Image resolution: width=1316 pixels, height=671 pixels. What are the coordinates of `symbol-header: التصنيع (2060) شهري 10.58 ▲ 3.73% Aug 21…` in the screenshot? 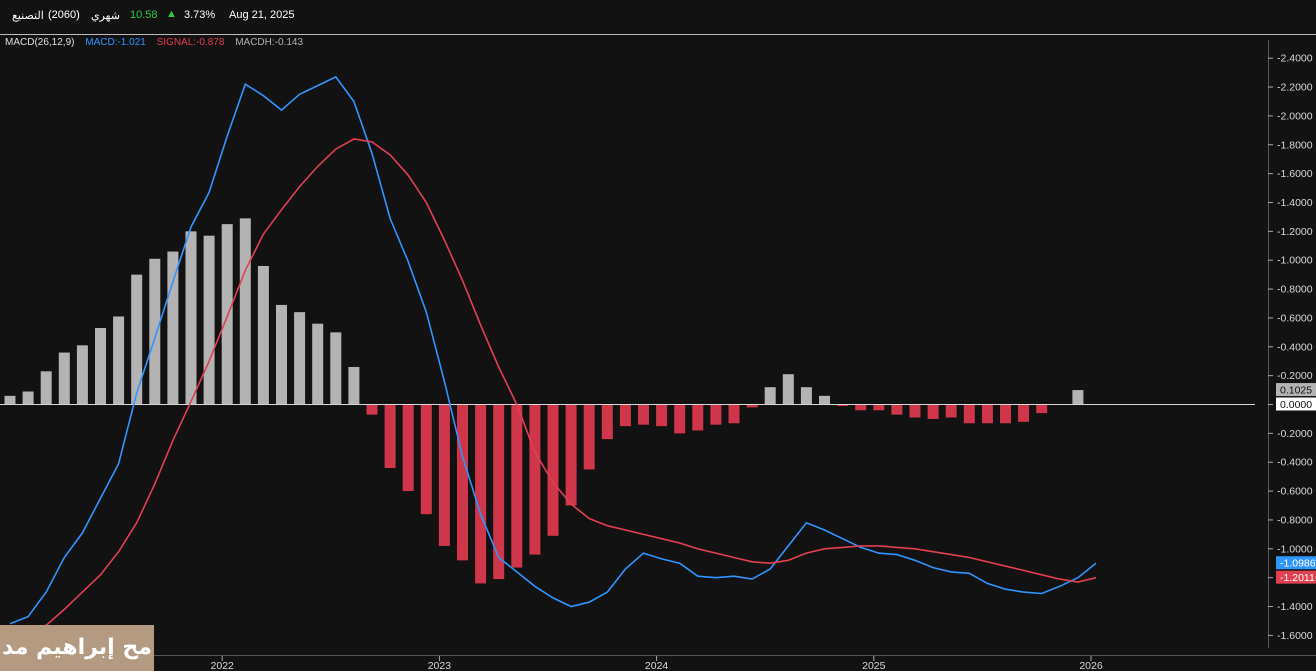 It's located at (658, 17).